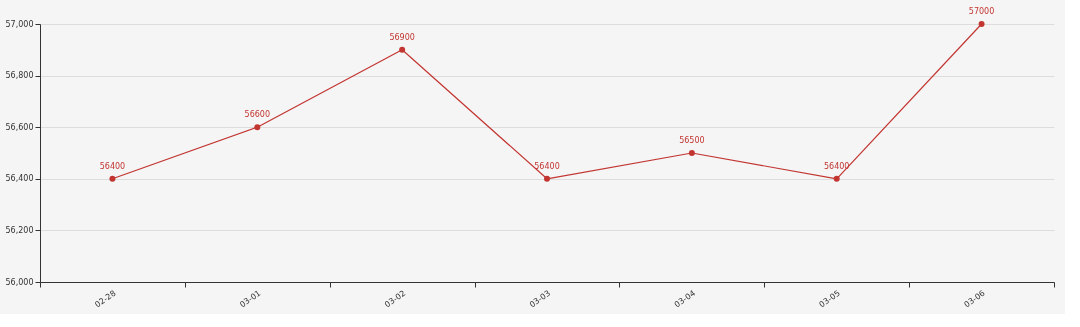  Describe the element at coordinates (402, 37) in the screenshot. I see `data-label: 56900` at that location.